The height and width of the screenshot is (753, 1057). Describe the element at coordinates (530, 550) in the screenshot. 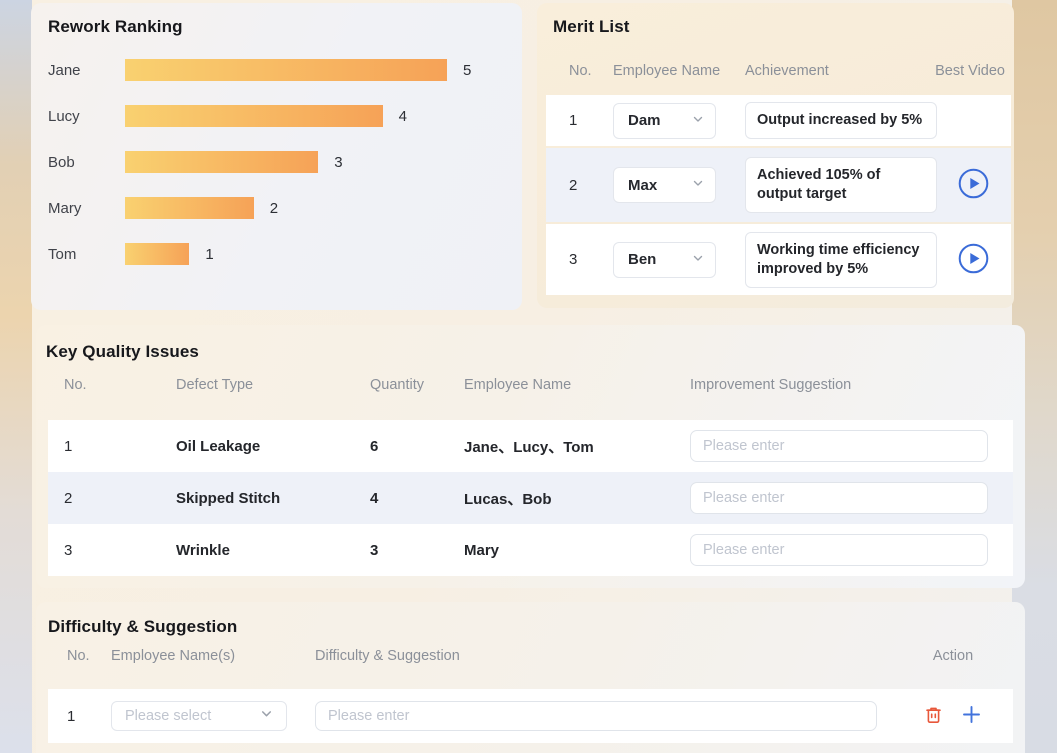

I see `table-row: 3 Wrinkle 3 Mary` at that location.